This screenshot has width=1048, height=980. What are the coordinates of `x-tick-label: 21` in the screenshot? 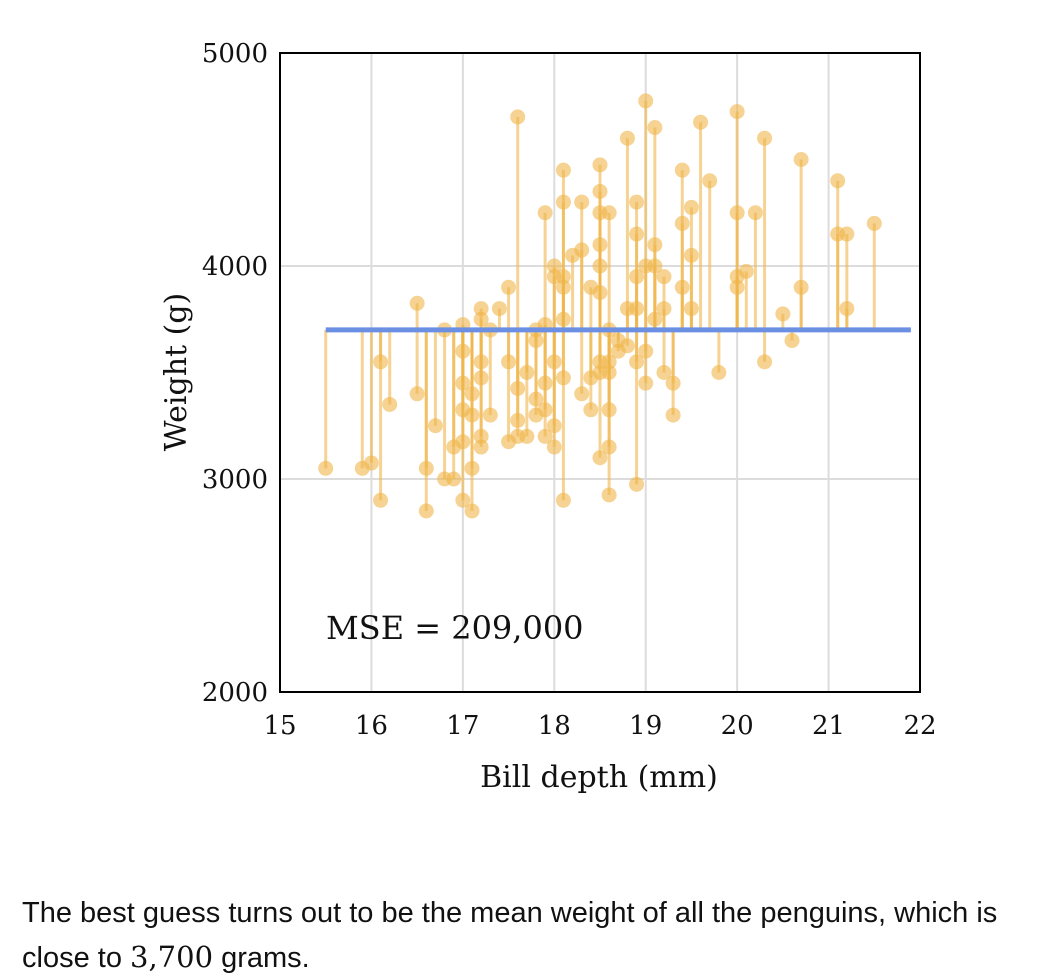 It's located at (828, 726).